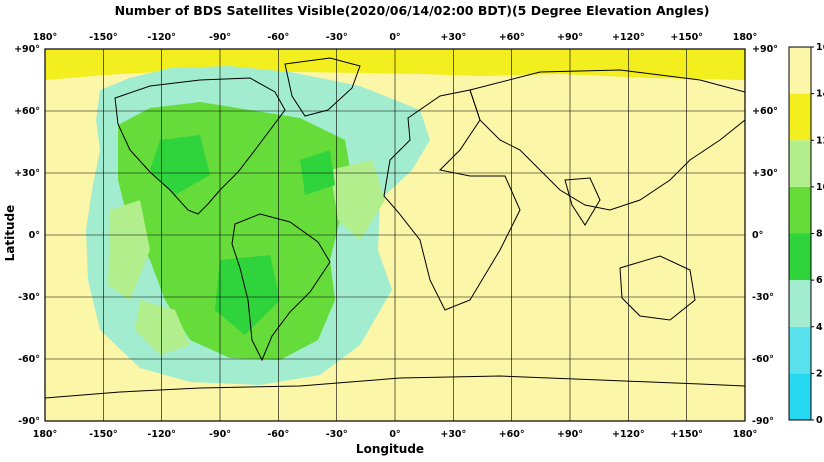  Describe the element at coordinates (819, 327) in the screenshot. I see `colorbar-tick-label: 4` at that location.